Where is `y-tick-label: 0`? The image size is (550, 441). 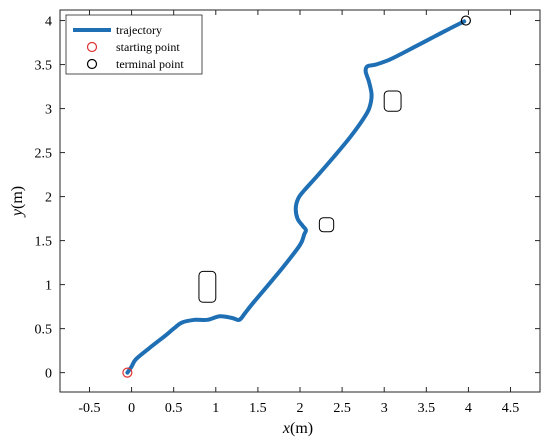 y-tick-label: 0 is located at coordinates (48, 374).